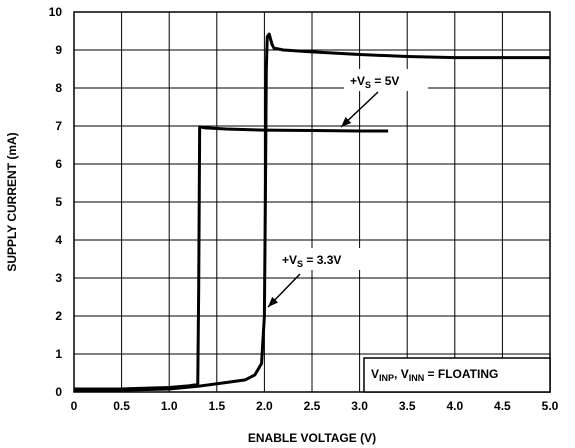 The width and height of the screenshot is (575, 448). What do you see at coordinates (374, 82) in the screenshot?
I see `label-5v: +VS = 5V` at bounding box center [374, 82].